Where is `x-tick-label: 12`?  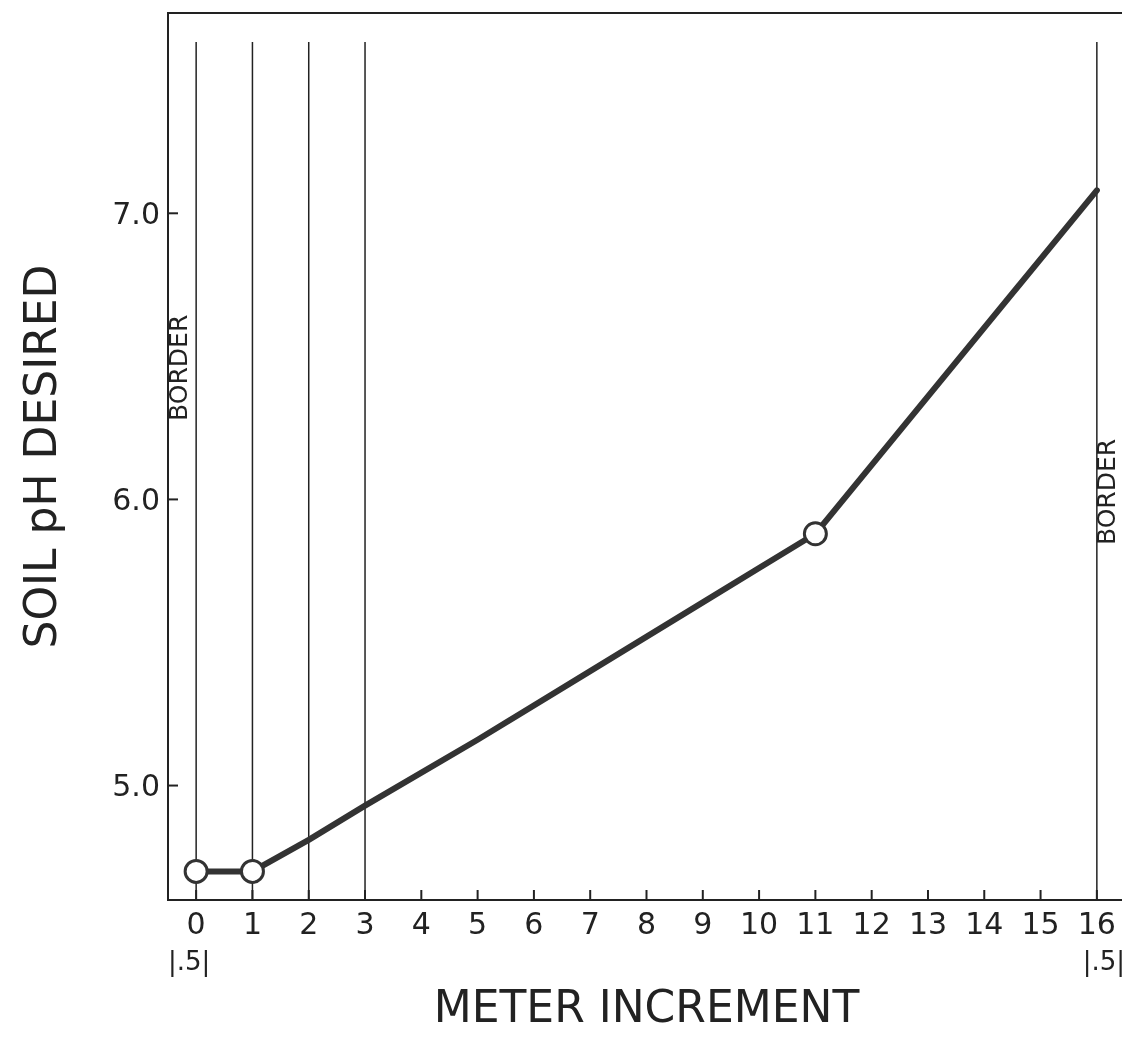
x-tick-label: 12 is located at coordinates (871, 923).